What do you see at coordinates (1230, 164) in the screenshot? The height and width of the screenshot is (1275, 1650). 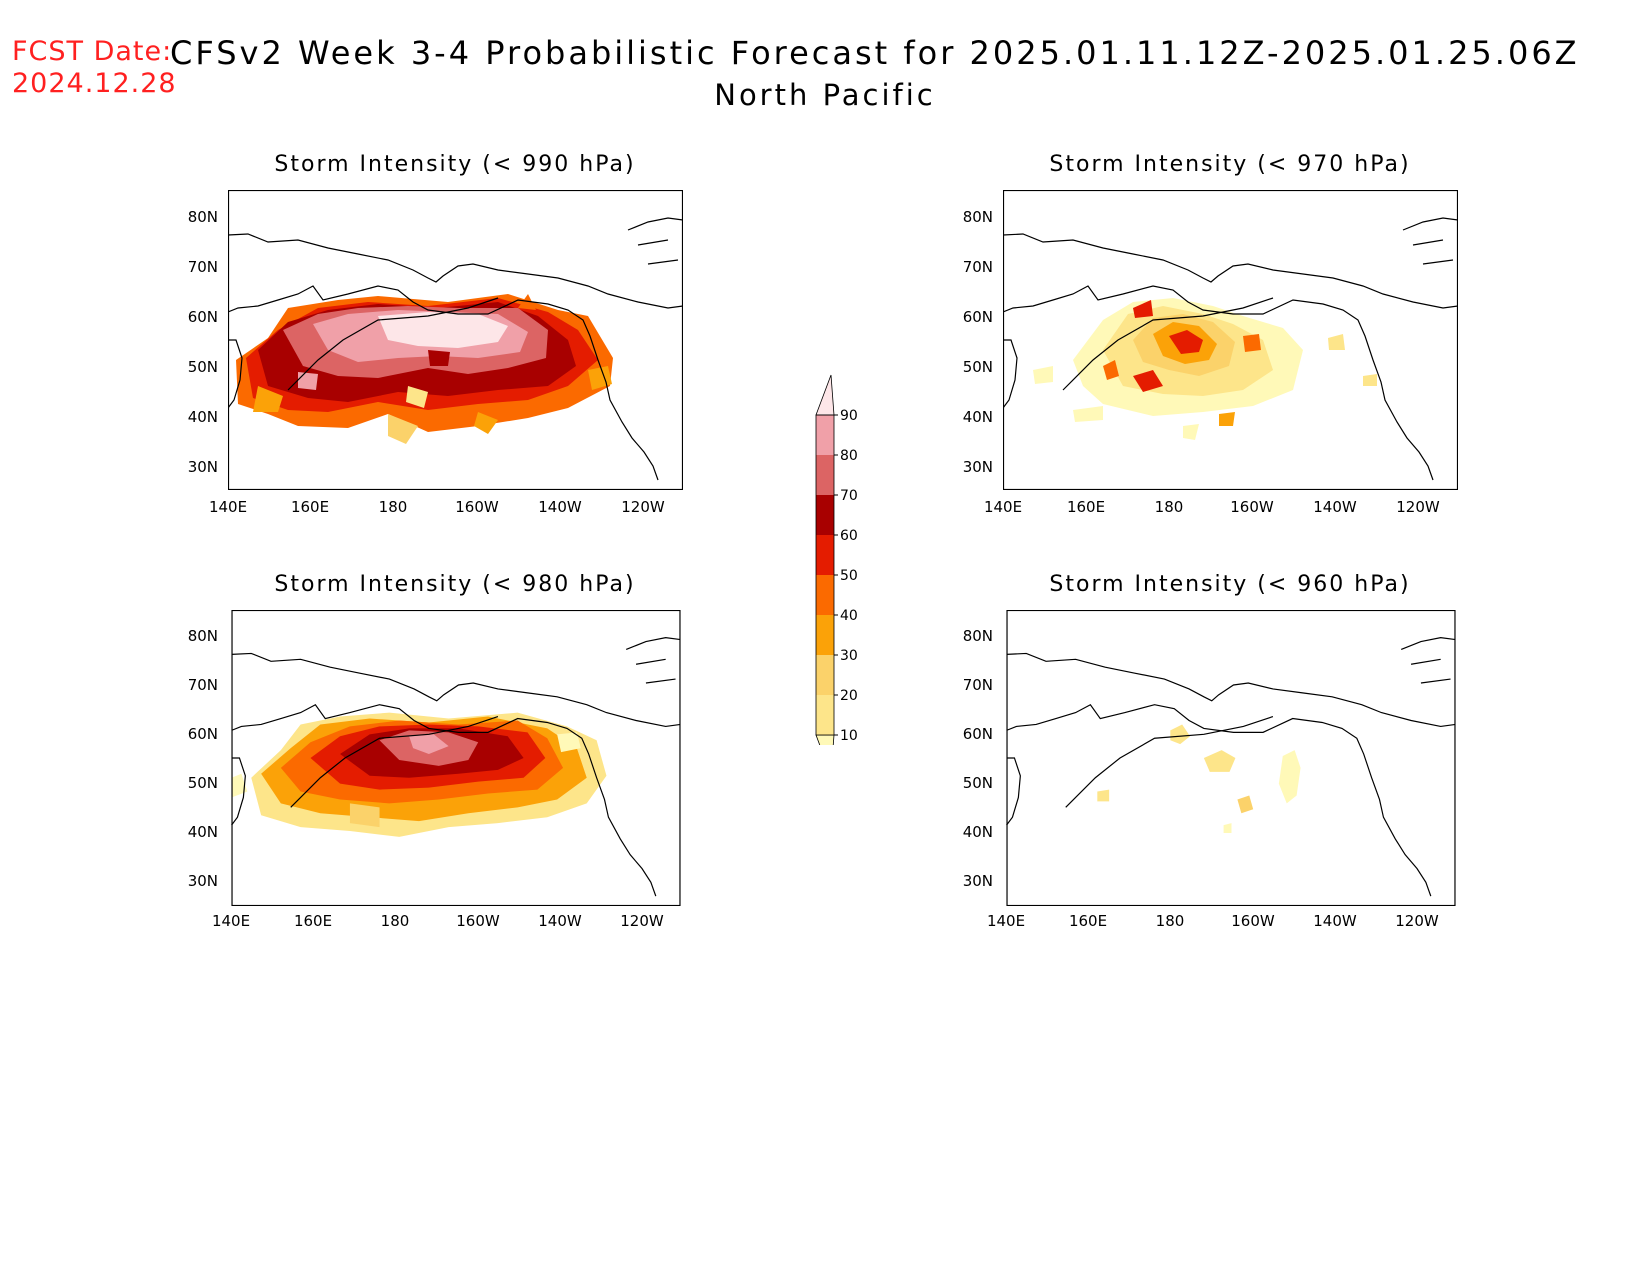 I see `panel-title-970: Storm Intensity (< 970 hPa)` at bounding box center [1230, 164].